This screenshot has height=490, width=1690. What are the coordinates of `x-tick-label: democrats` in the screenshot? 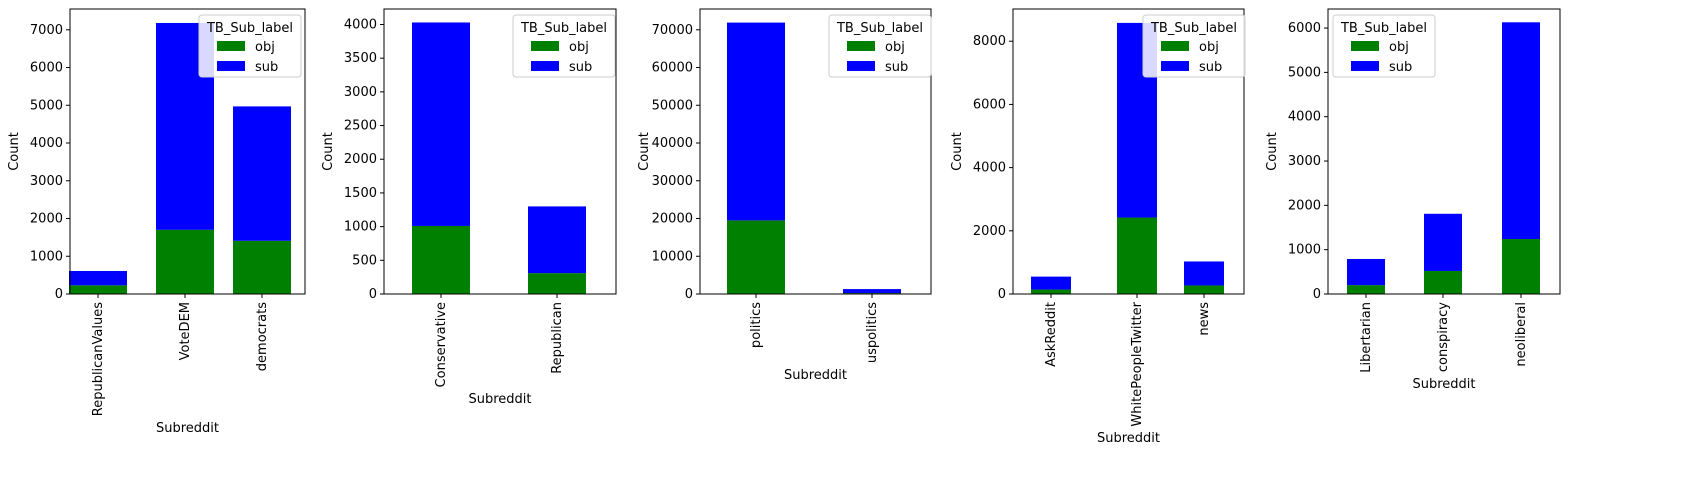 It's located at (262, 336).